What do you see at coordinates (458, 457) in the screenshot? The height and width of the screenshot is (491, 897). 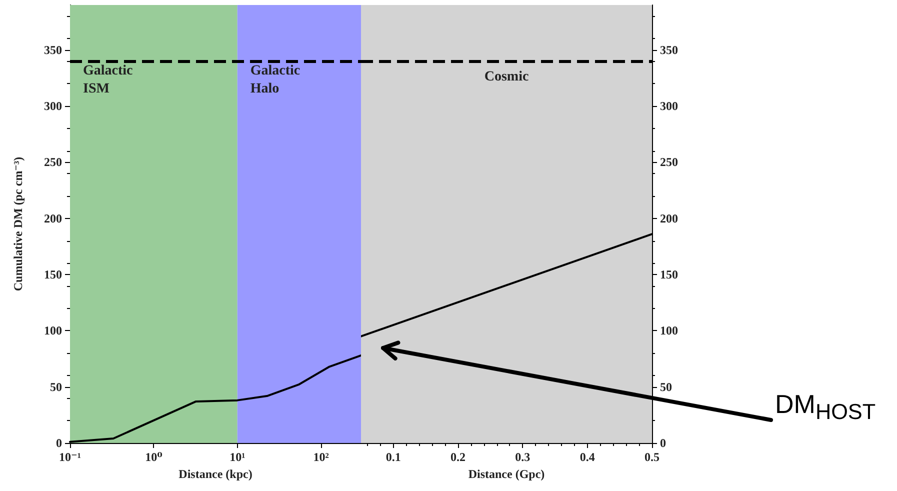 I see `x-tick-label: 0.2` at bounding box center [458, 457].